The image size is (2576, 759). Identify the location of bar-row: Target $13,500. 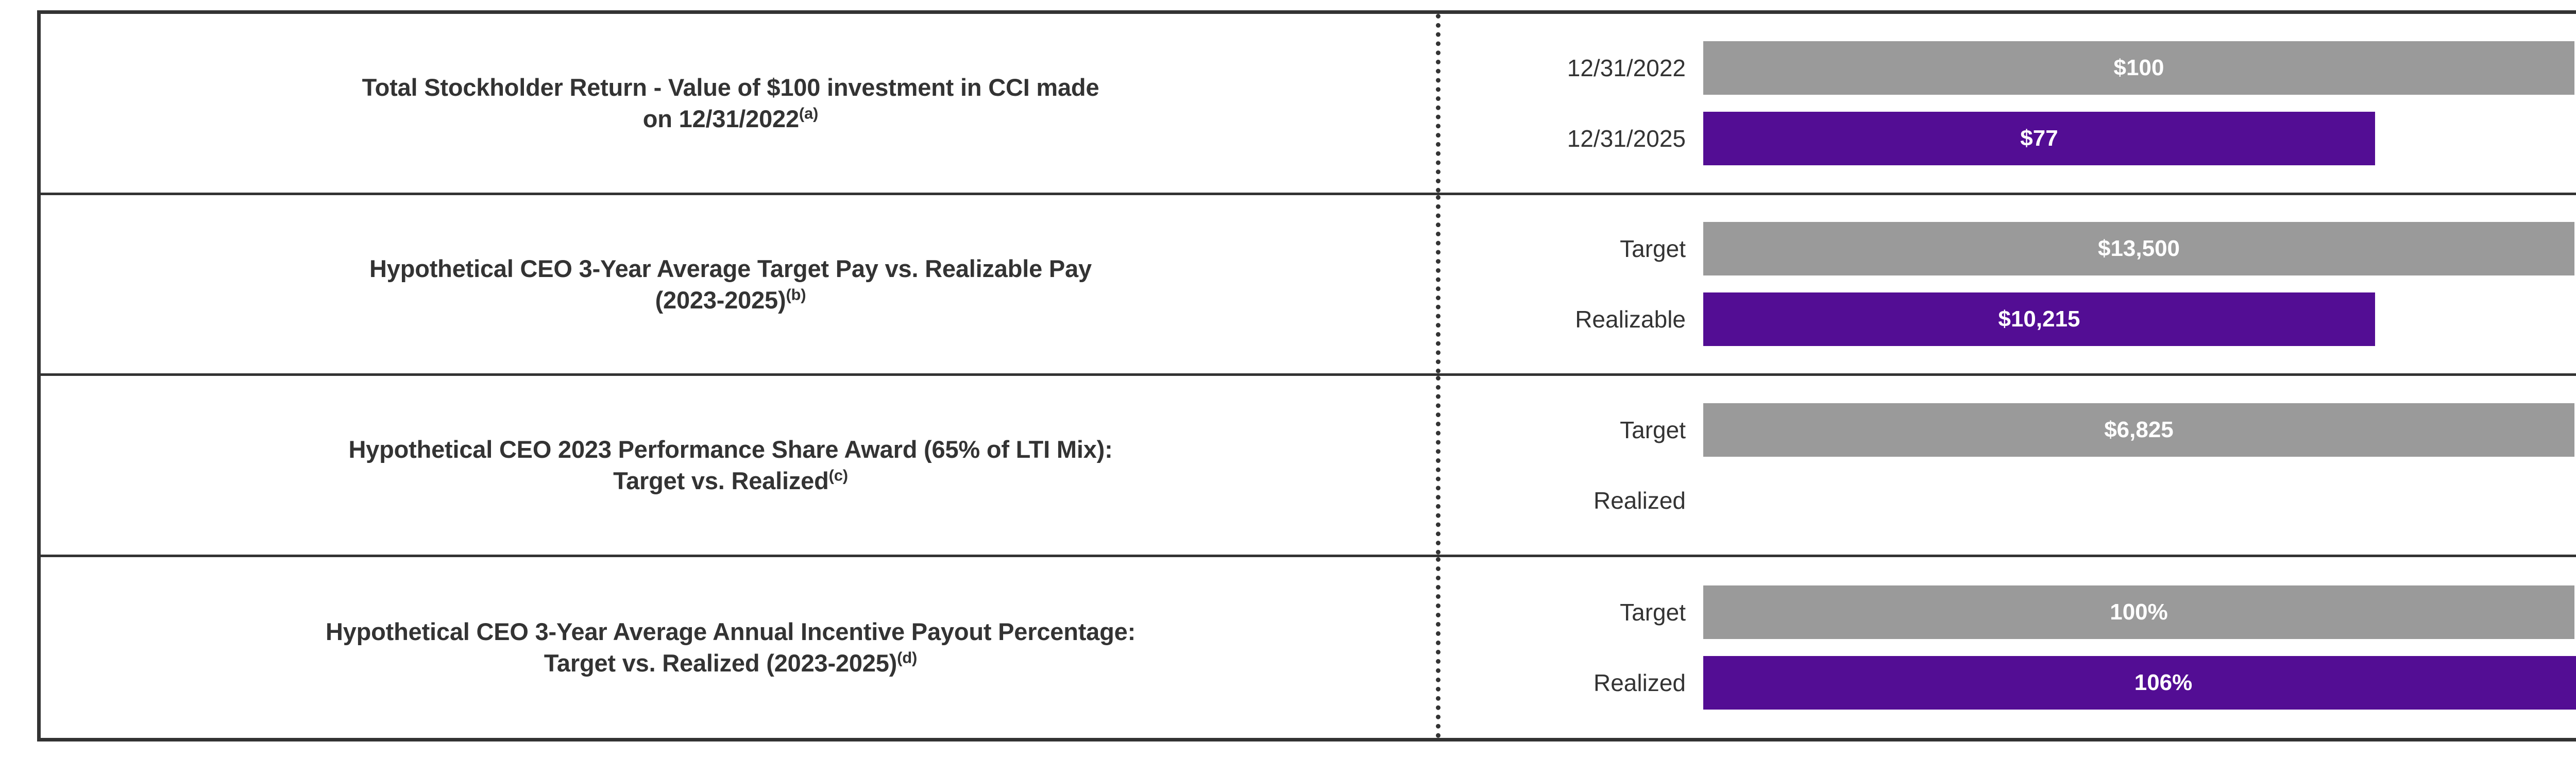
(1998, 249).